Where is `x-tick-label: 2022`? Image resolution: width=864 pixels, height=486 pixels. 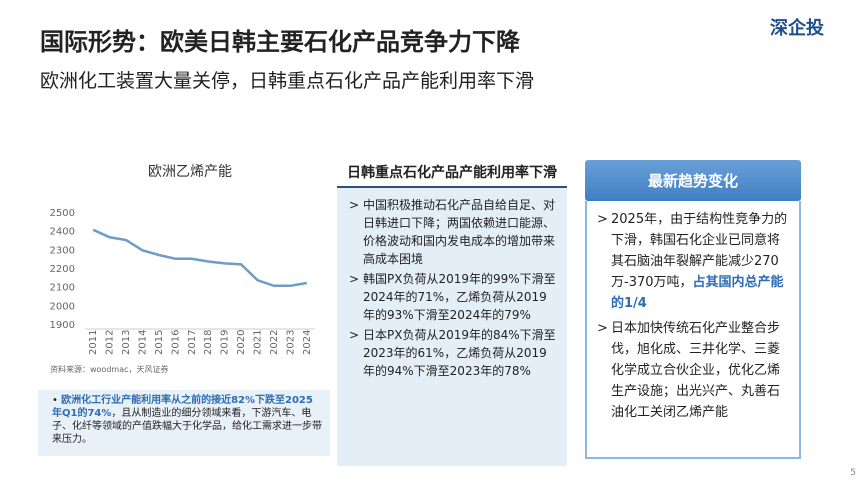
x-tick-label: 2022 is located at coordinates (274, 342).